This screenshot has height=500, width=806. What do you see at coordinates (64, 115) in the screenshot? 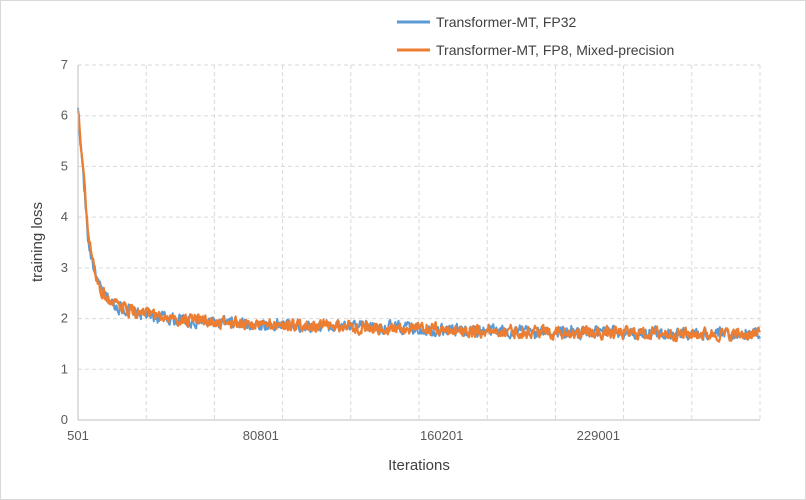
I see `y-tick-label: 6` at bounding box center [64, 115].